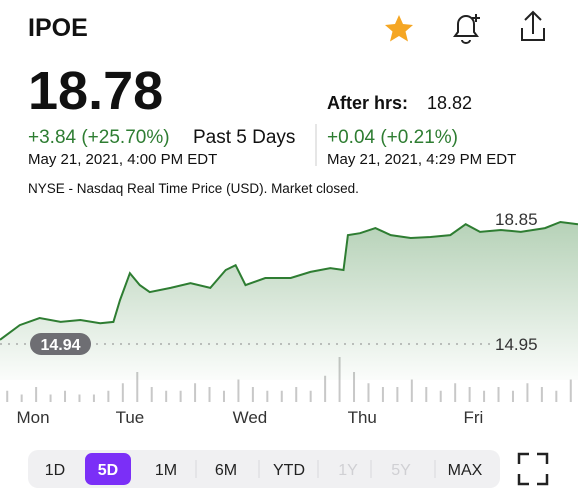 This screenshot has height=500, width=578. What do you see at coordinates (226, 470) in the screenshot?
I see `range-button: 6M` at bounding box center [226, 470].